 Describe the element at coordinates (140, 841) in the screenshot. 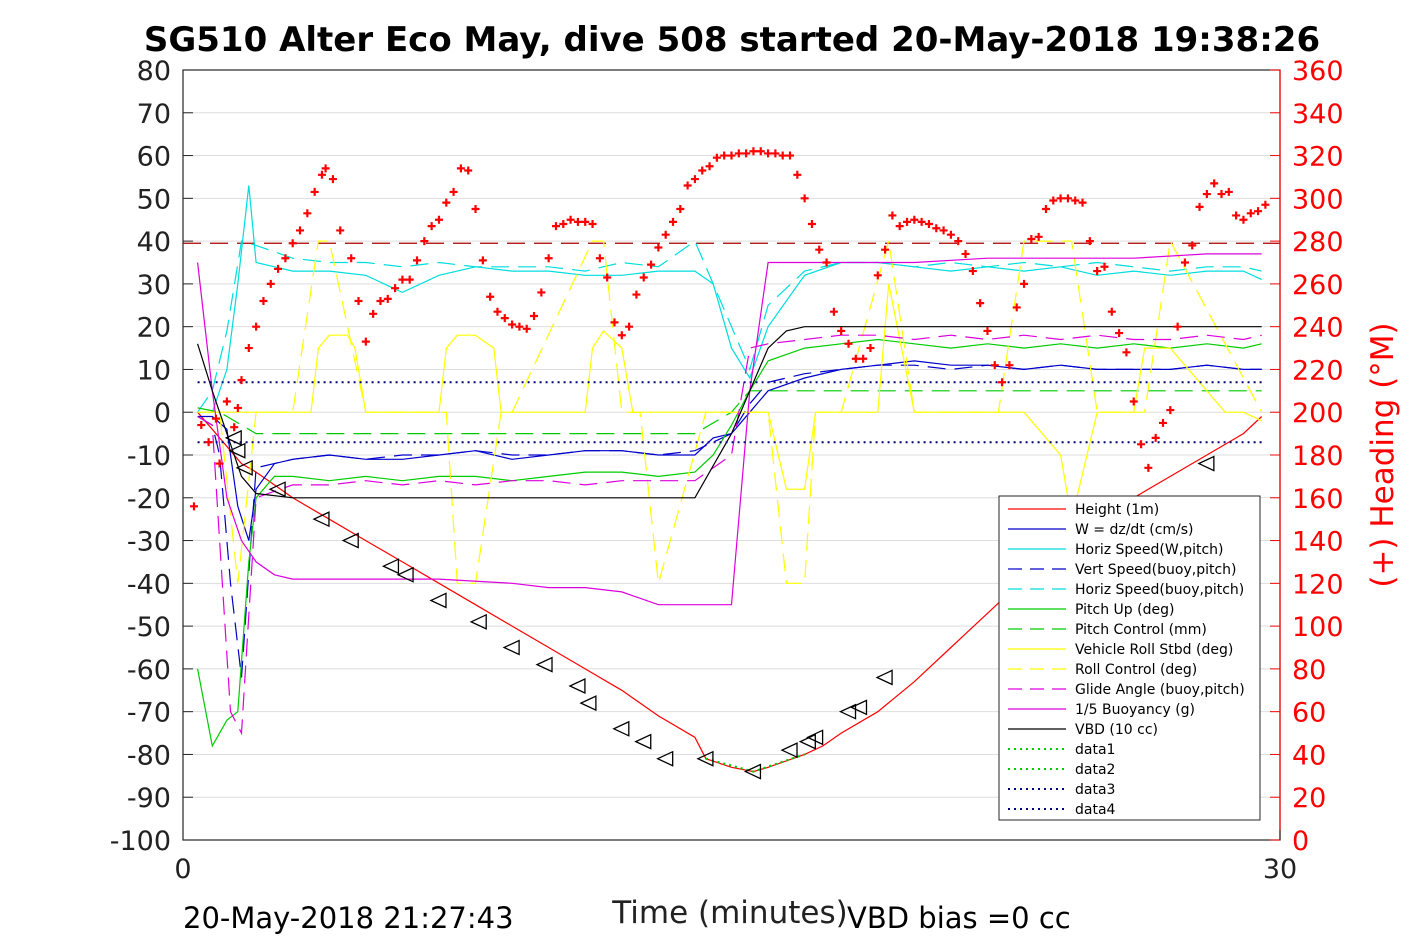

I see `left-tick-label-18: -100` at that location.